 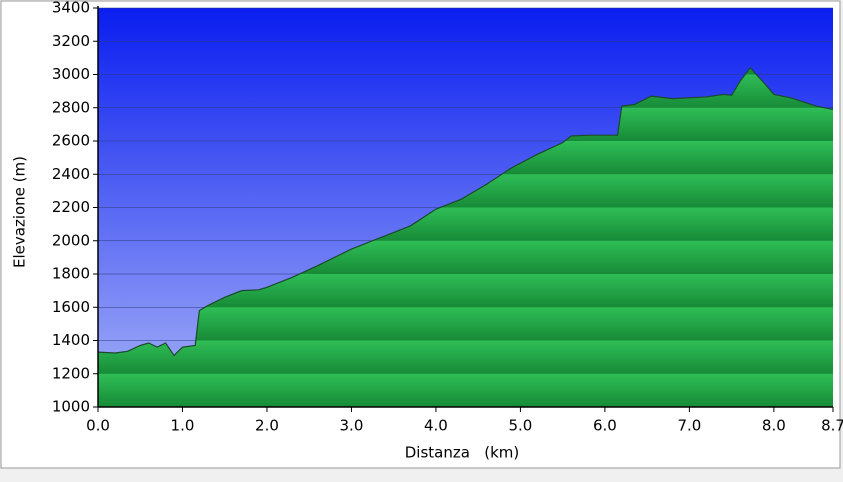 I want to click on y-tick-label: 1400, so click(x=71, y=340).